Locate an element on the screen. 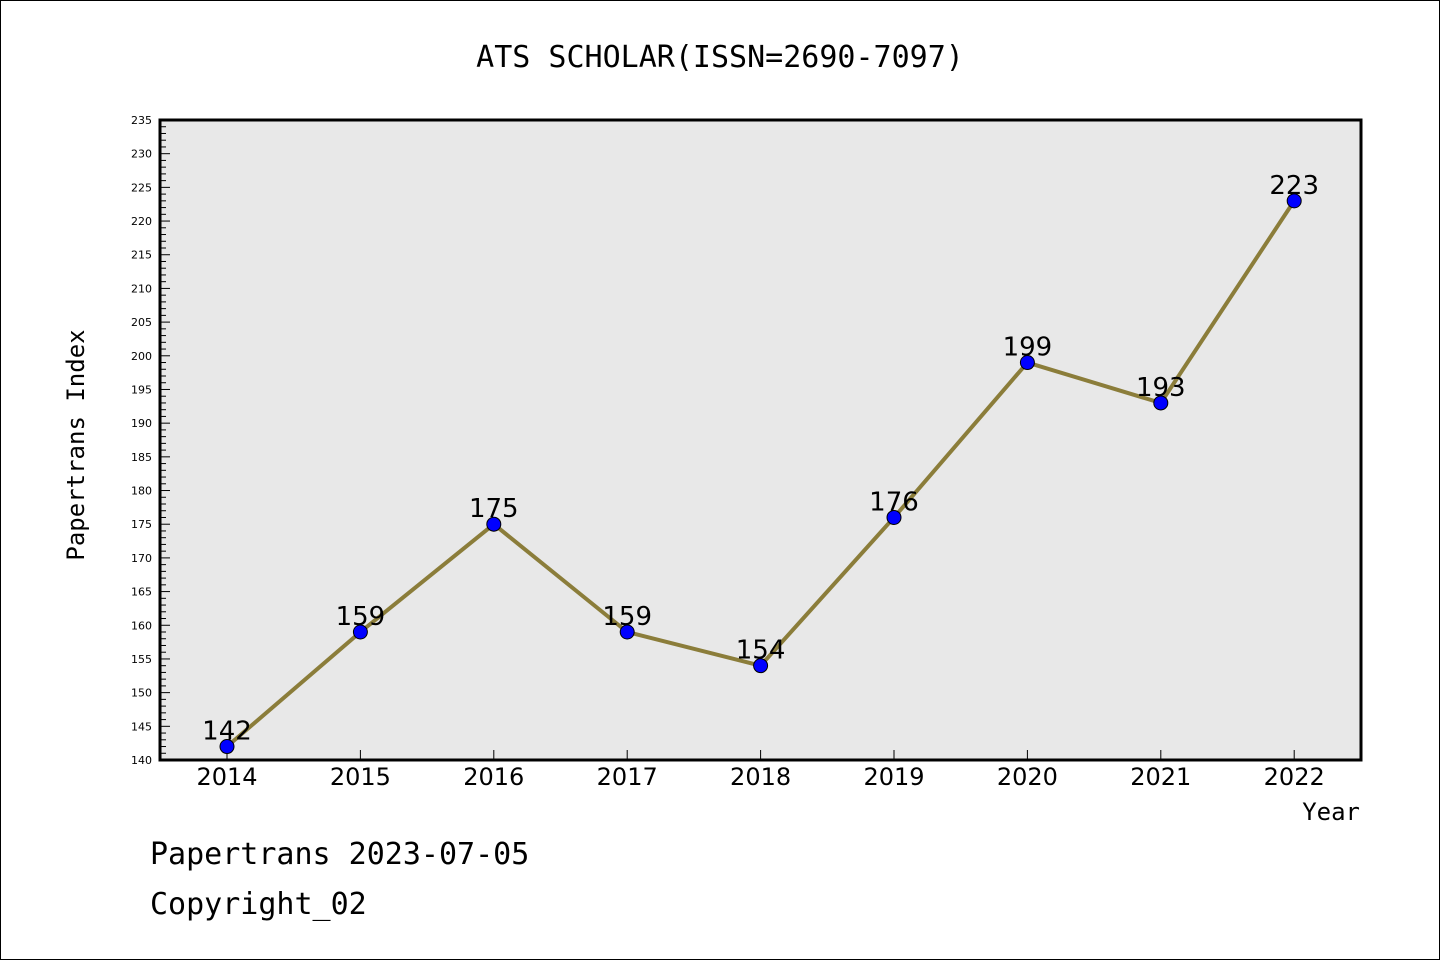  chart-title: ATS SCHOLAR(ISSN=2690-7097) is located at coordinates (720, 57).